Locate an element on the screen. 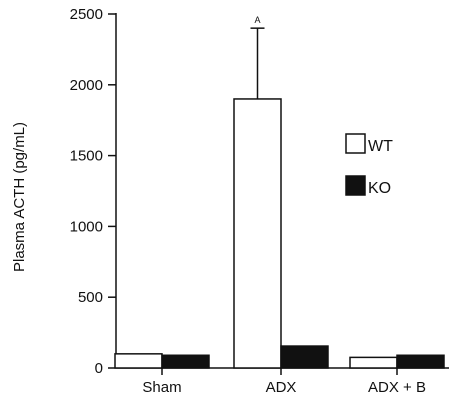  legend-label-ko: KO is located at coordinates (379, 188).